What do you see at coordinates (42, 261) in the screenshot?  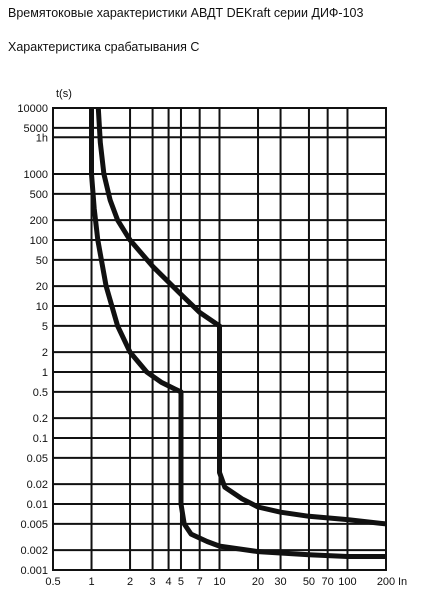 I see `y-tick-label: 50` at bounding box center [42, 261].